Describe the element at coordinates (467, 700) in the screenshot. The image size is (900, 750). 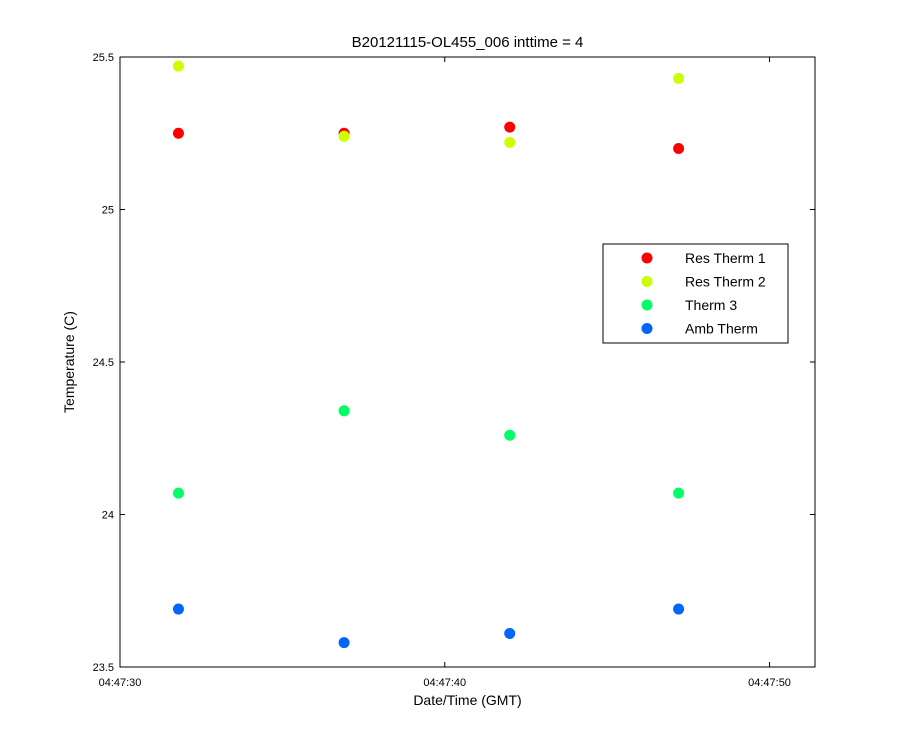
I see `x-axis-label: Date/Time (GMT)` at that location.